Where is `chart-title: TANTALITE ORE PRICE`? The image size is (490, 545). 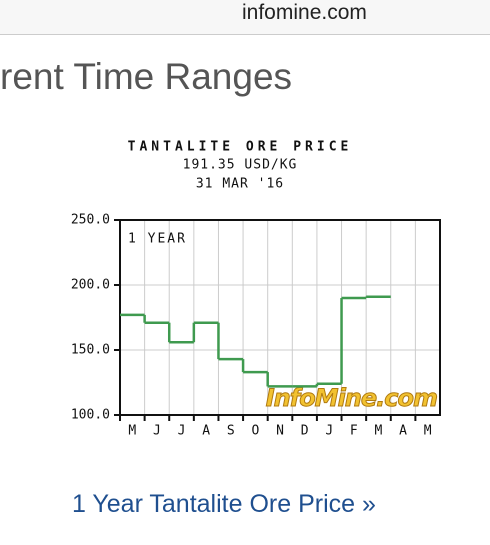 chart-title: TANTALITE ORE PRICE is located at coordinates (240, 147).